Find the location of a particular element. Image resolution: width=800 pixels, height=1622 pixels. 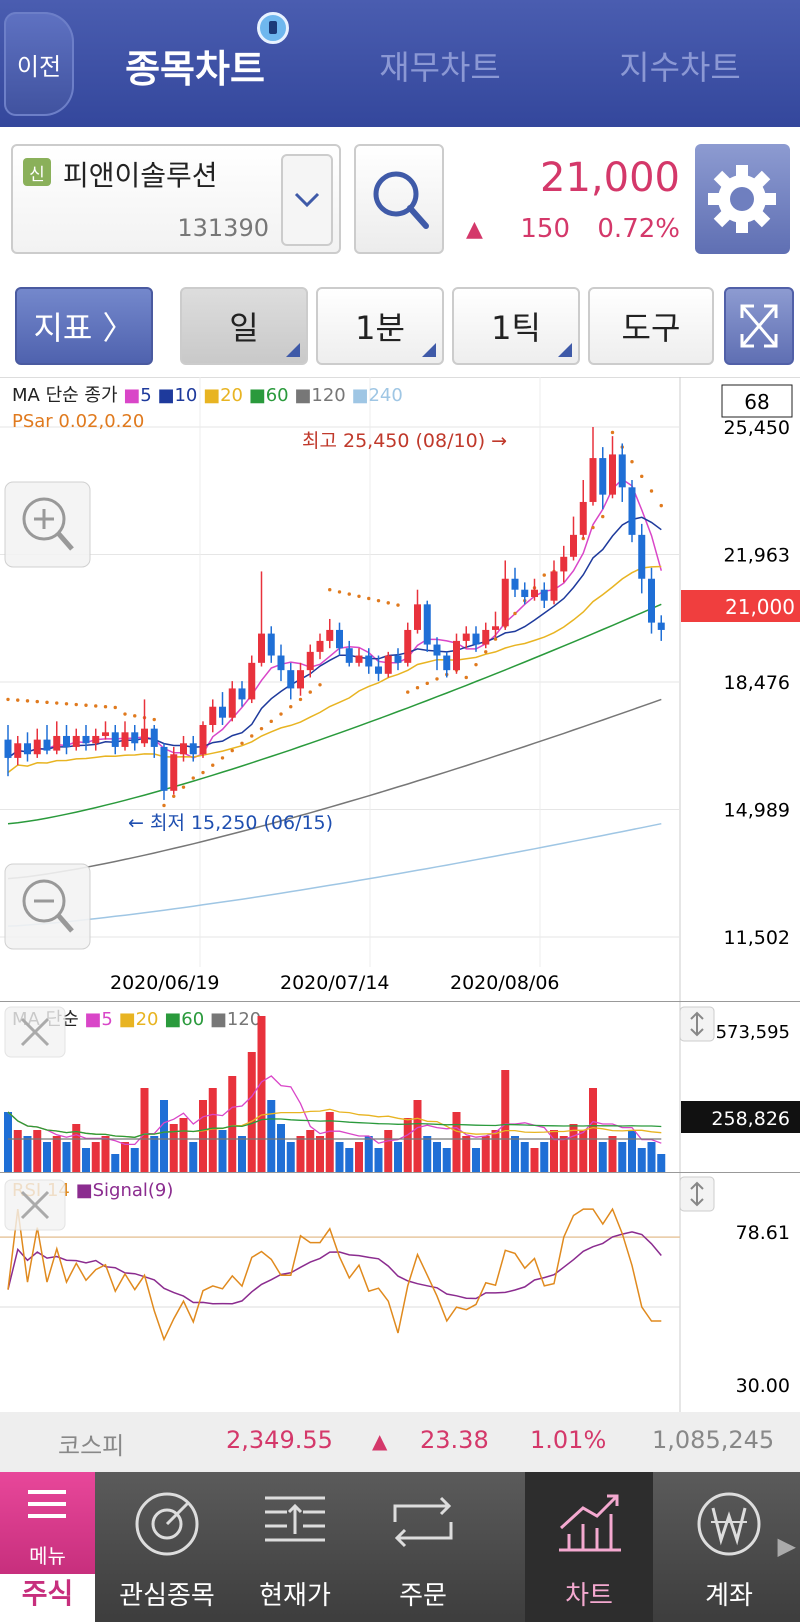

nav-chart-label: 차트 is located at coordinates (589, 1596).